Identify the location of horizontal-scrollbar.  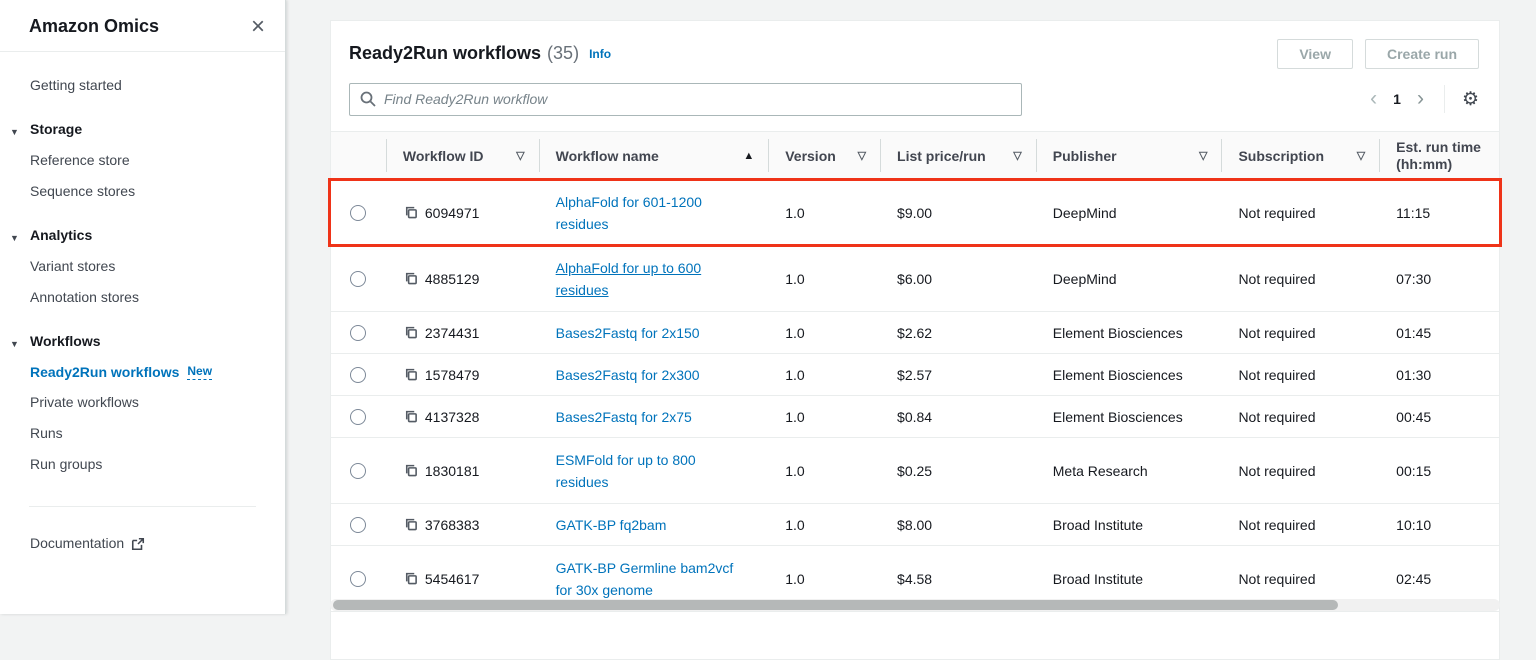
(915, 605).